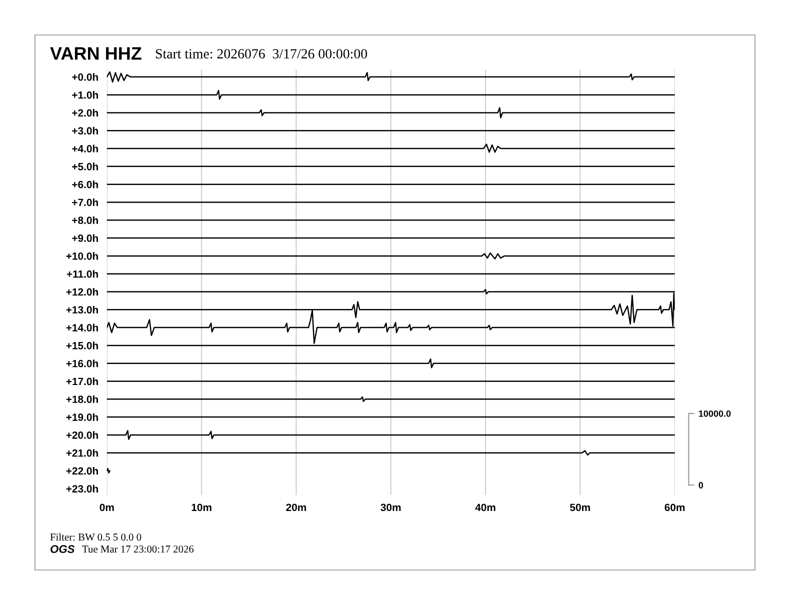 This screenshot has width=792, height=612. What do you see at coordinates (85, 95) in the screenshot?
I see `y-tick-label: +1.0h` at bounding box center [85, 95].